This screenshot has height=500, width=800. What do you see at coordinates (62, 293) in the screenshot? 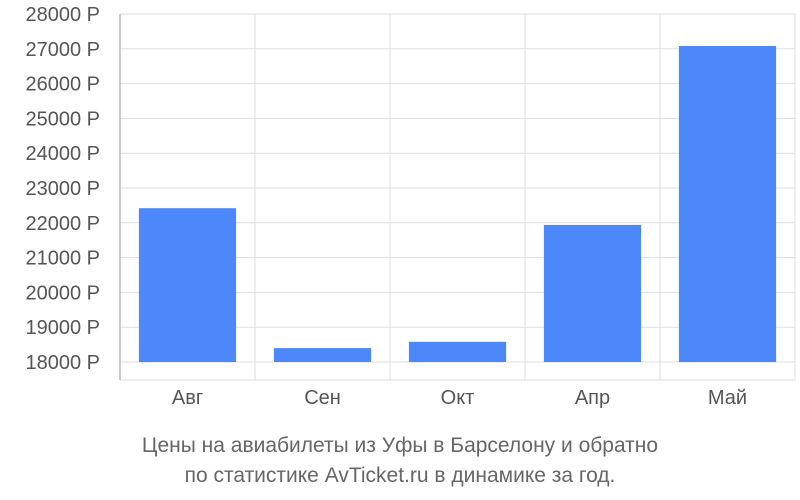
I see `y-tick-label: 20000 Р` at bounding box center [62, 293].